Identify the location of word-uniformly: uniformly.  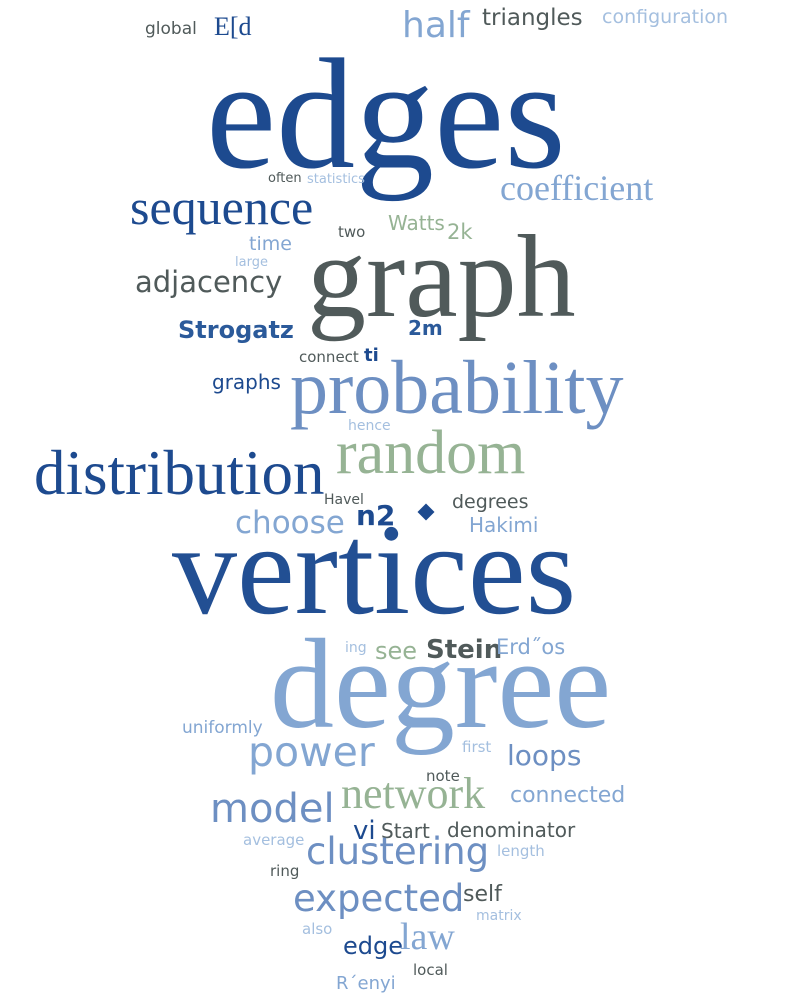
(222, 728).